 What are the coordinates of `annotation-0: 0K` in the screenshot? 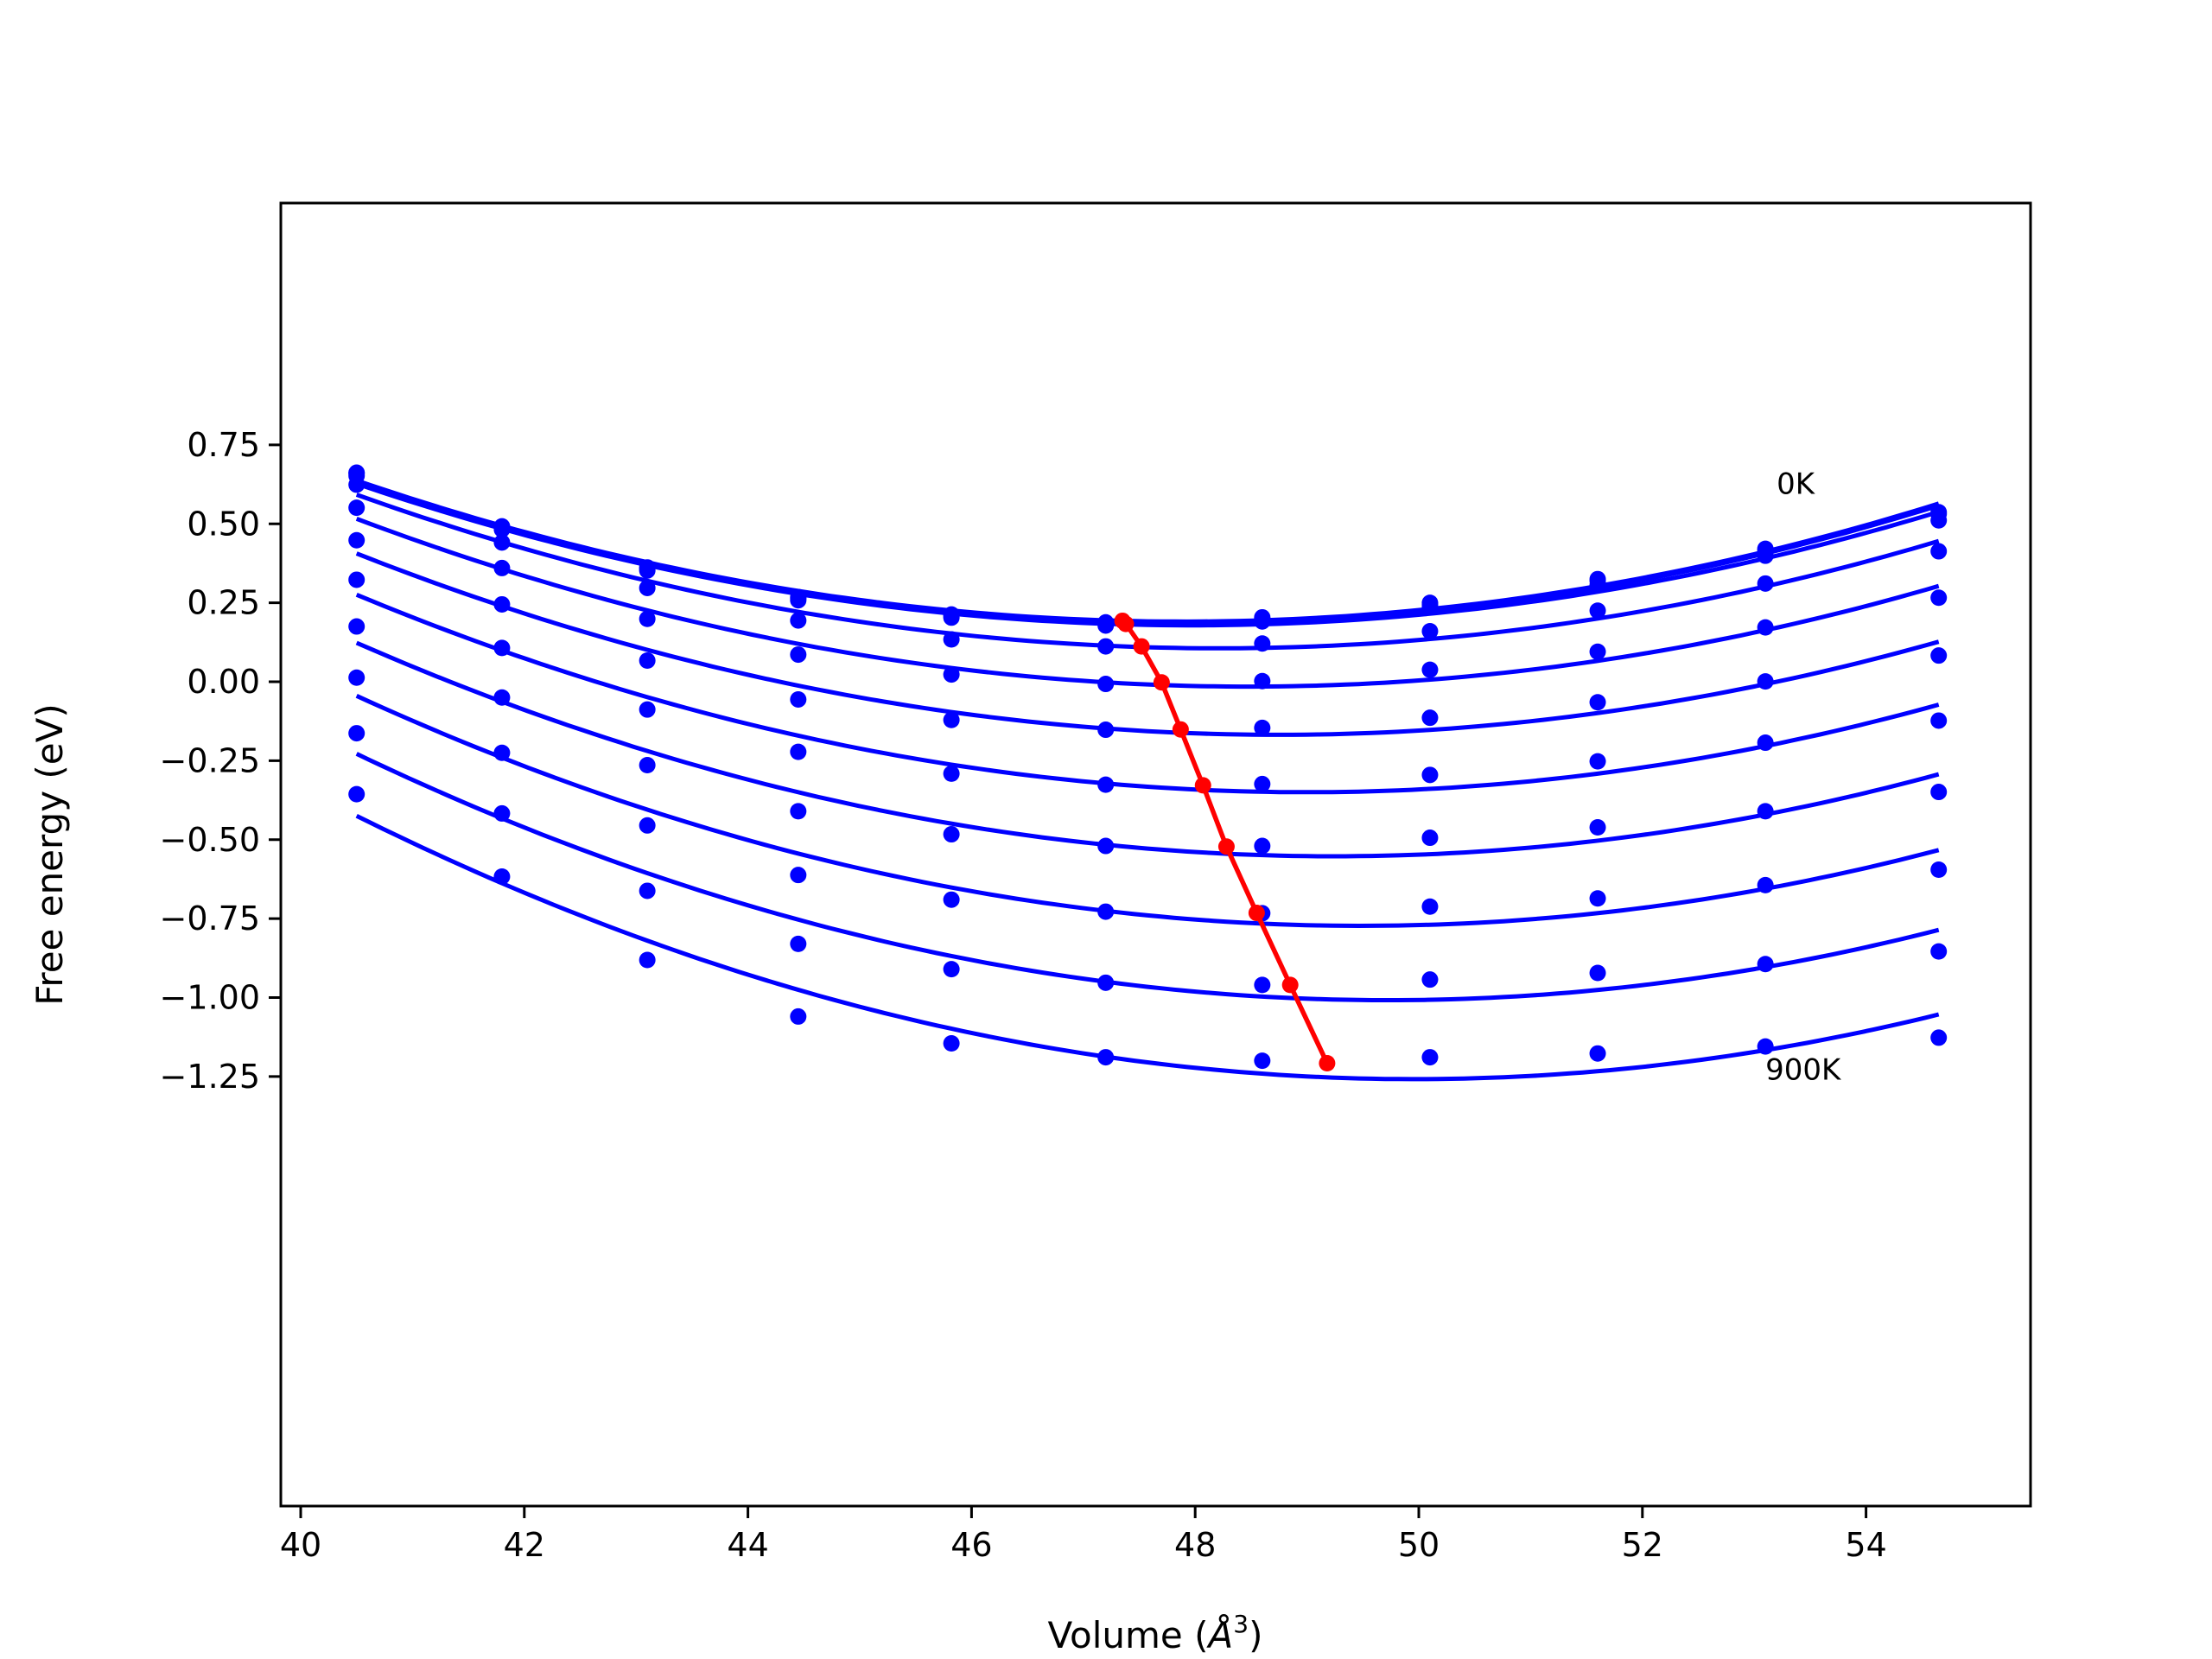 It's located at (1796, 484).